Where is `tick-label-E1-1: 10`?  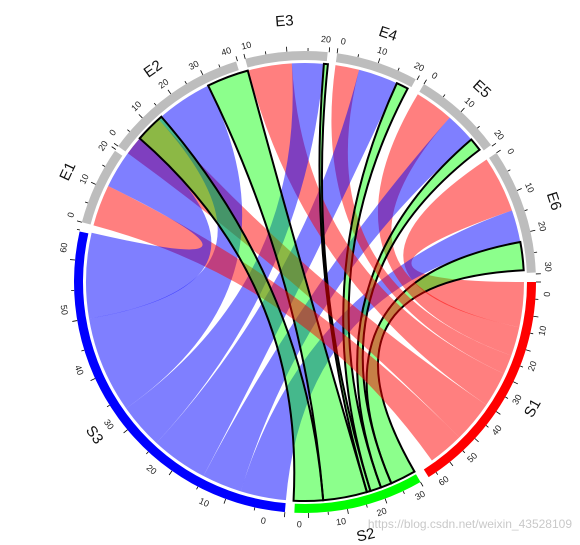
tick-label-E1-1: 10 is located at coordinates (84, 178).